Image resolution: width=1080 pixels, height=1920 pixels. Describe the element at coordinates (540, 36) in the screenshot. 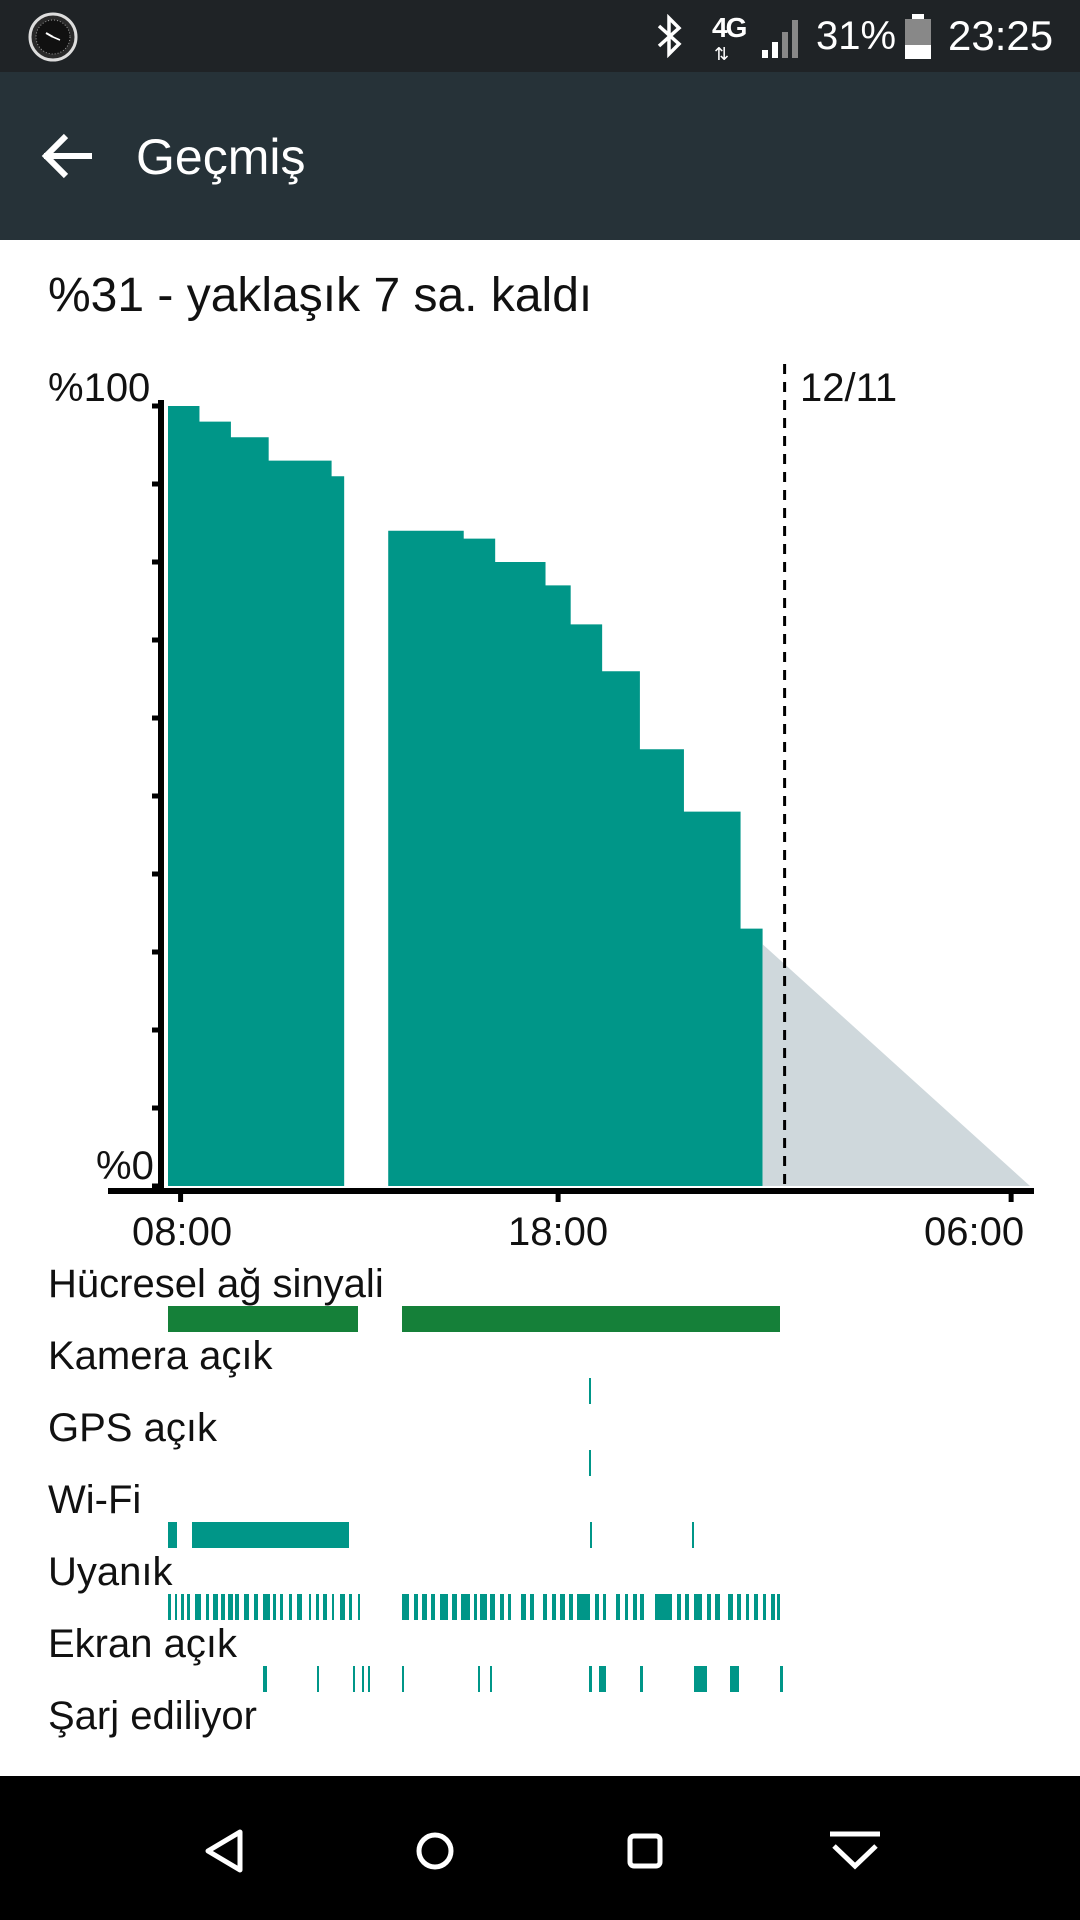

I see `status-bar: 4G ⇅ 31% 23:25` at that location.